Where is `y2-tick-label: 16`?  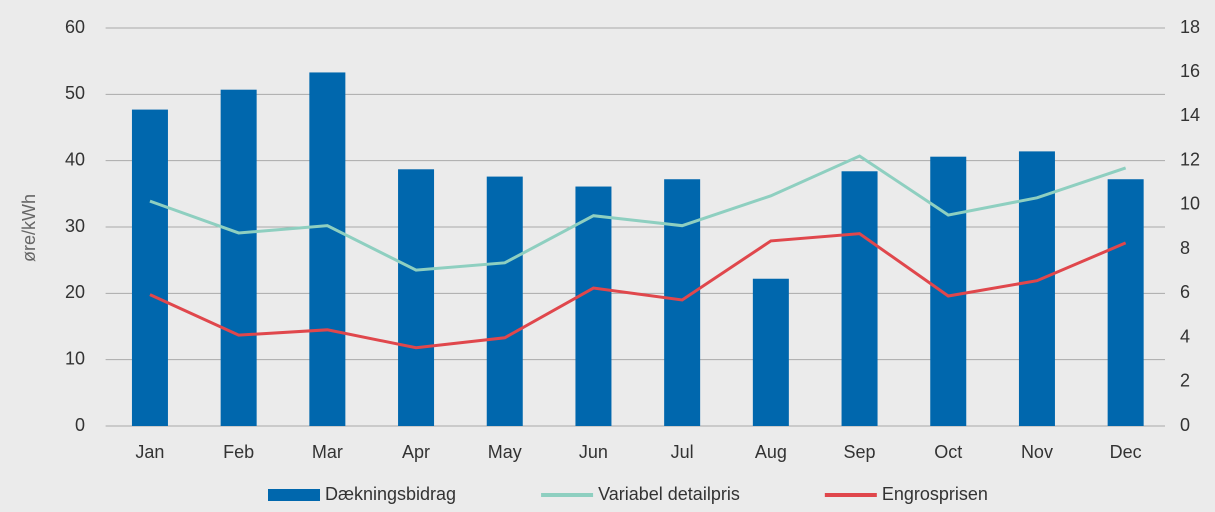
y2-tick-label: 16 is located at coordinates (1190, 71).